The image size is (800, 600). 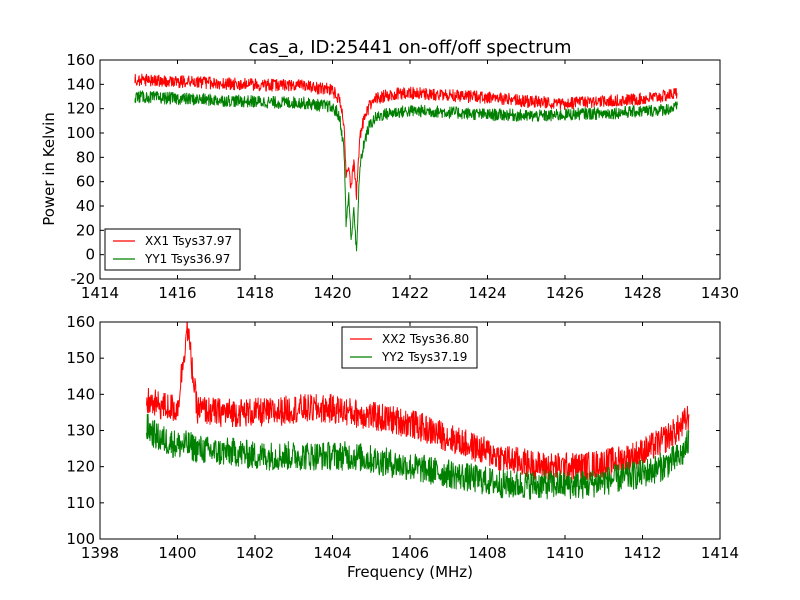 What do you see at coordinates (410, 572) in the screenshot?
I see `x-axis-label: Frequency (MHz)` at bounding box center [410, 572].